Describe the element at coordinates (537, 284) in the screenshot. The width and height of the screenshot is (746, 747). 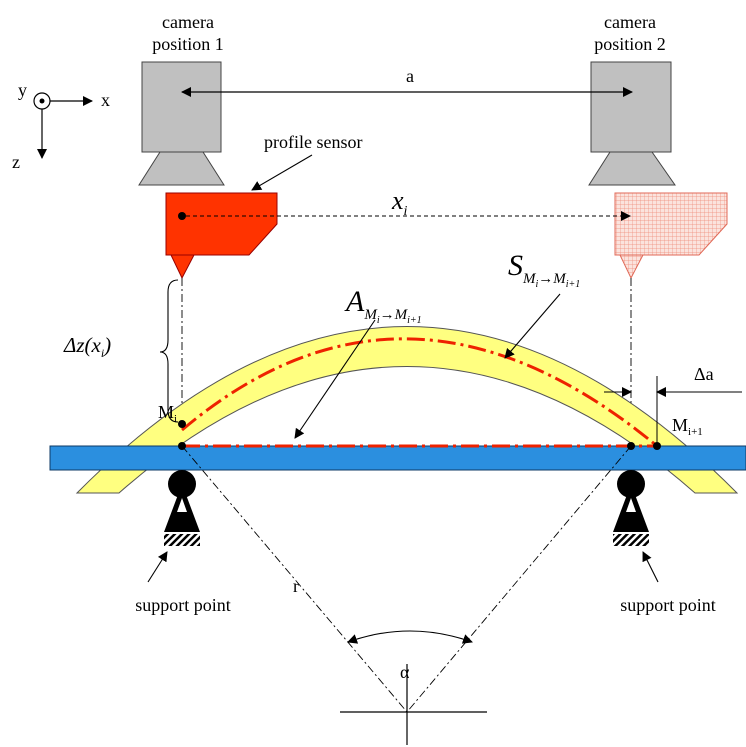
I see `S-sub-i: i` at that location.